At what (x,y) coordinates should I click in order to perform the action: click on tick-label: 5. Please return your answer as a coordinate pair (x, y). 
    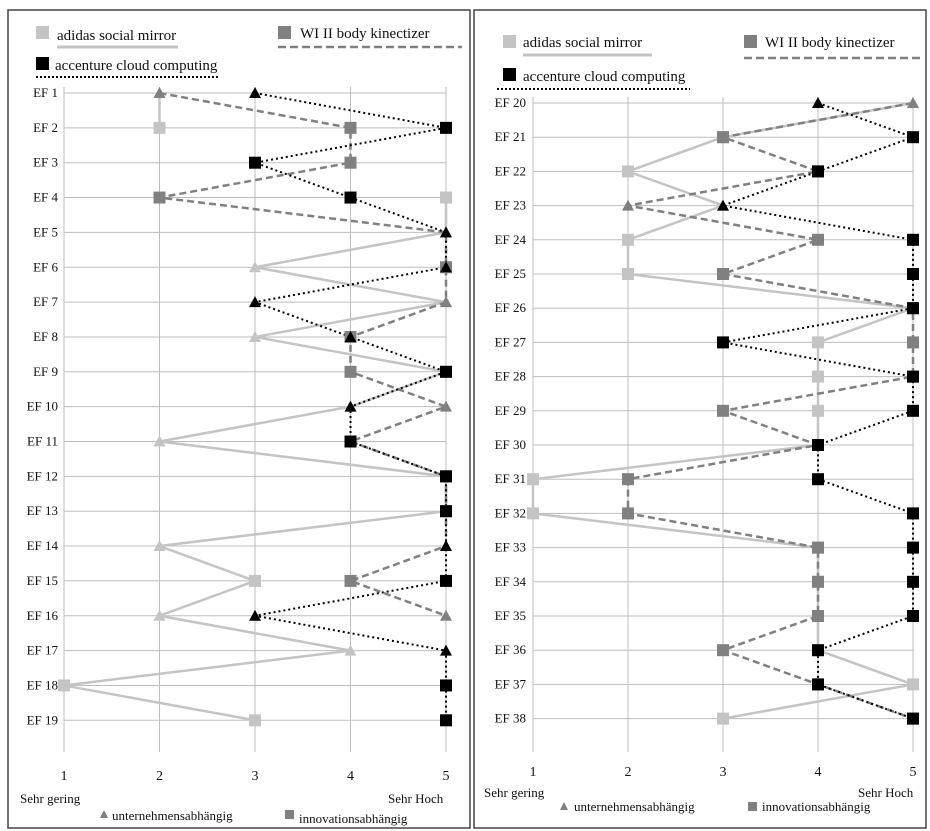
    Looking at the image, I should click on (913, 772).